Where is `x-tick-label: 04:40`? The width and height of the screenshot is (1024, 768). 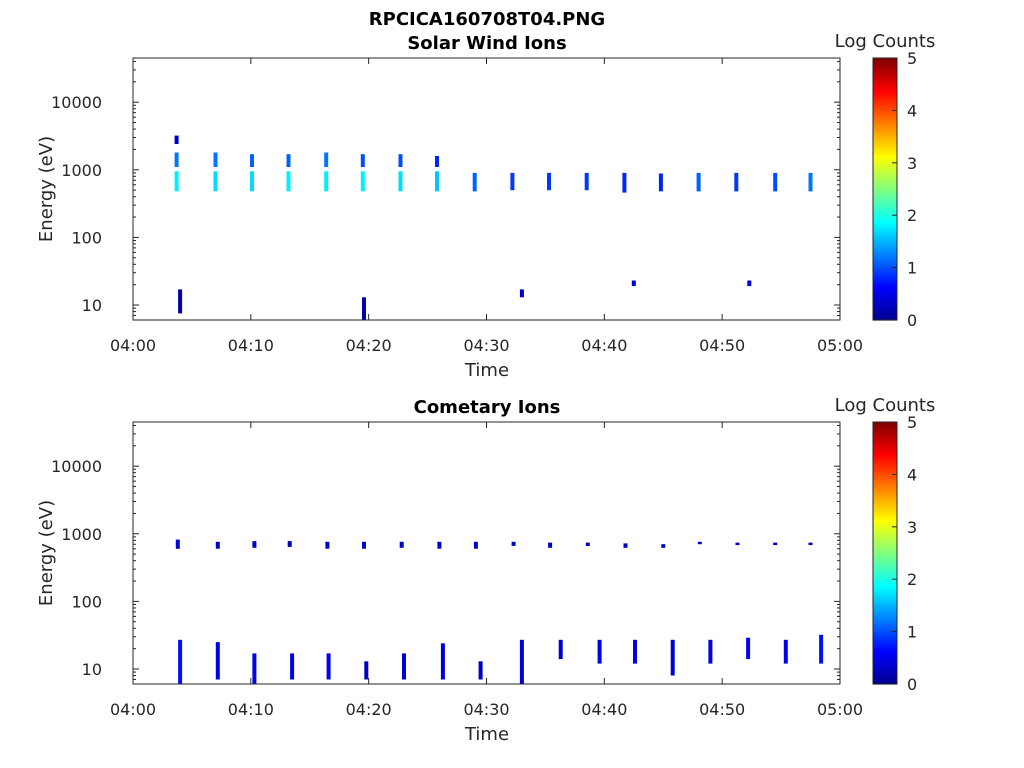
x-tick-label: 04:40 is located at coordinates (604, 345).